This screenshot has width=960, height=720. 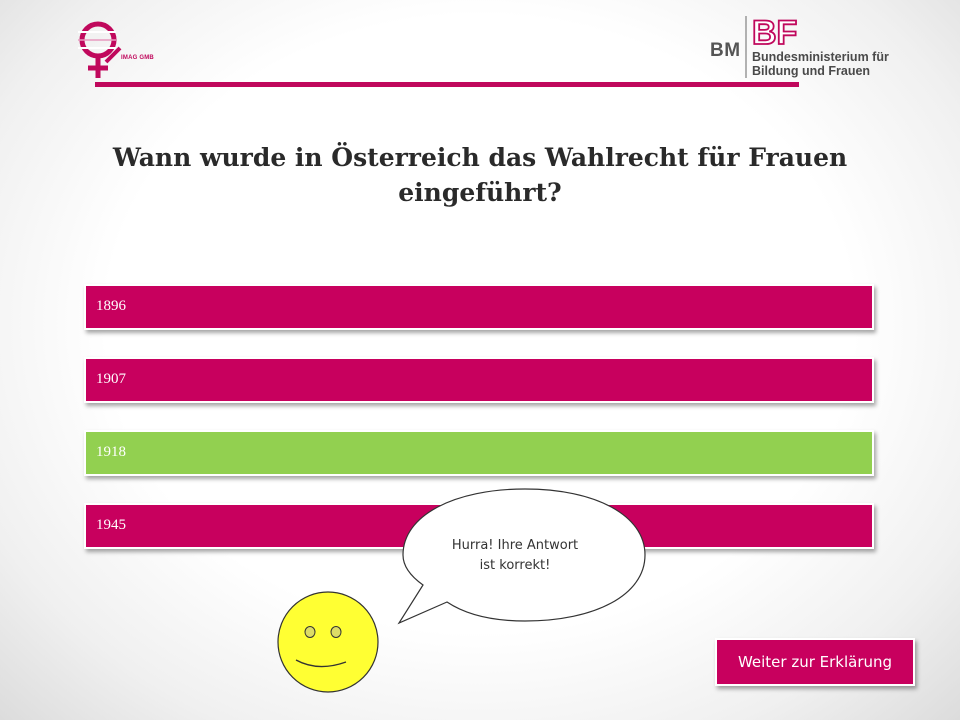 I want to click on answer-option-1896: 1896, so click(x=479, y=307).